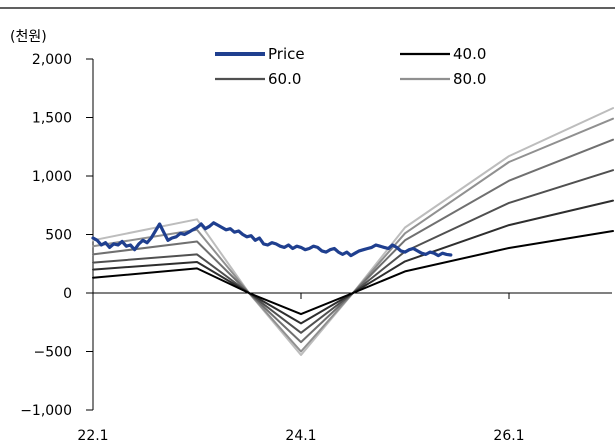 This screenshot has width=615, height=448. Describe the element at coordinates (508, 436) in the screenshot. I see `x-tick-label: 26.1` at that location.